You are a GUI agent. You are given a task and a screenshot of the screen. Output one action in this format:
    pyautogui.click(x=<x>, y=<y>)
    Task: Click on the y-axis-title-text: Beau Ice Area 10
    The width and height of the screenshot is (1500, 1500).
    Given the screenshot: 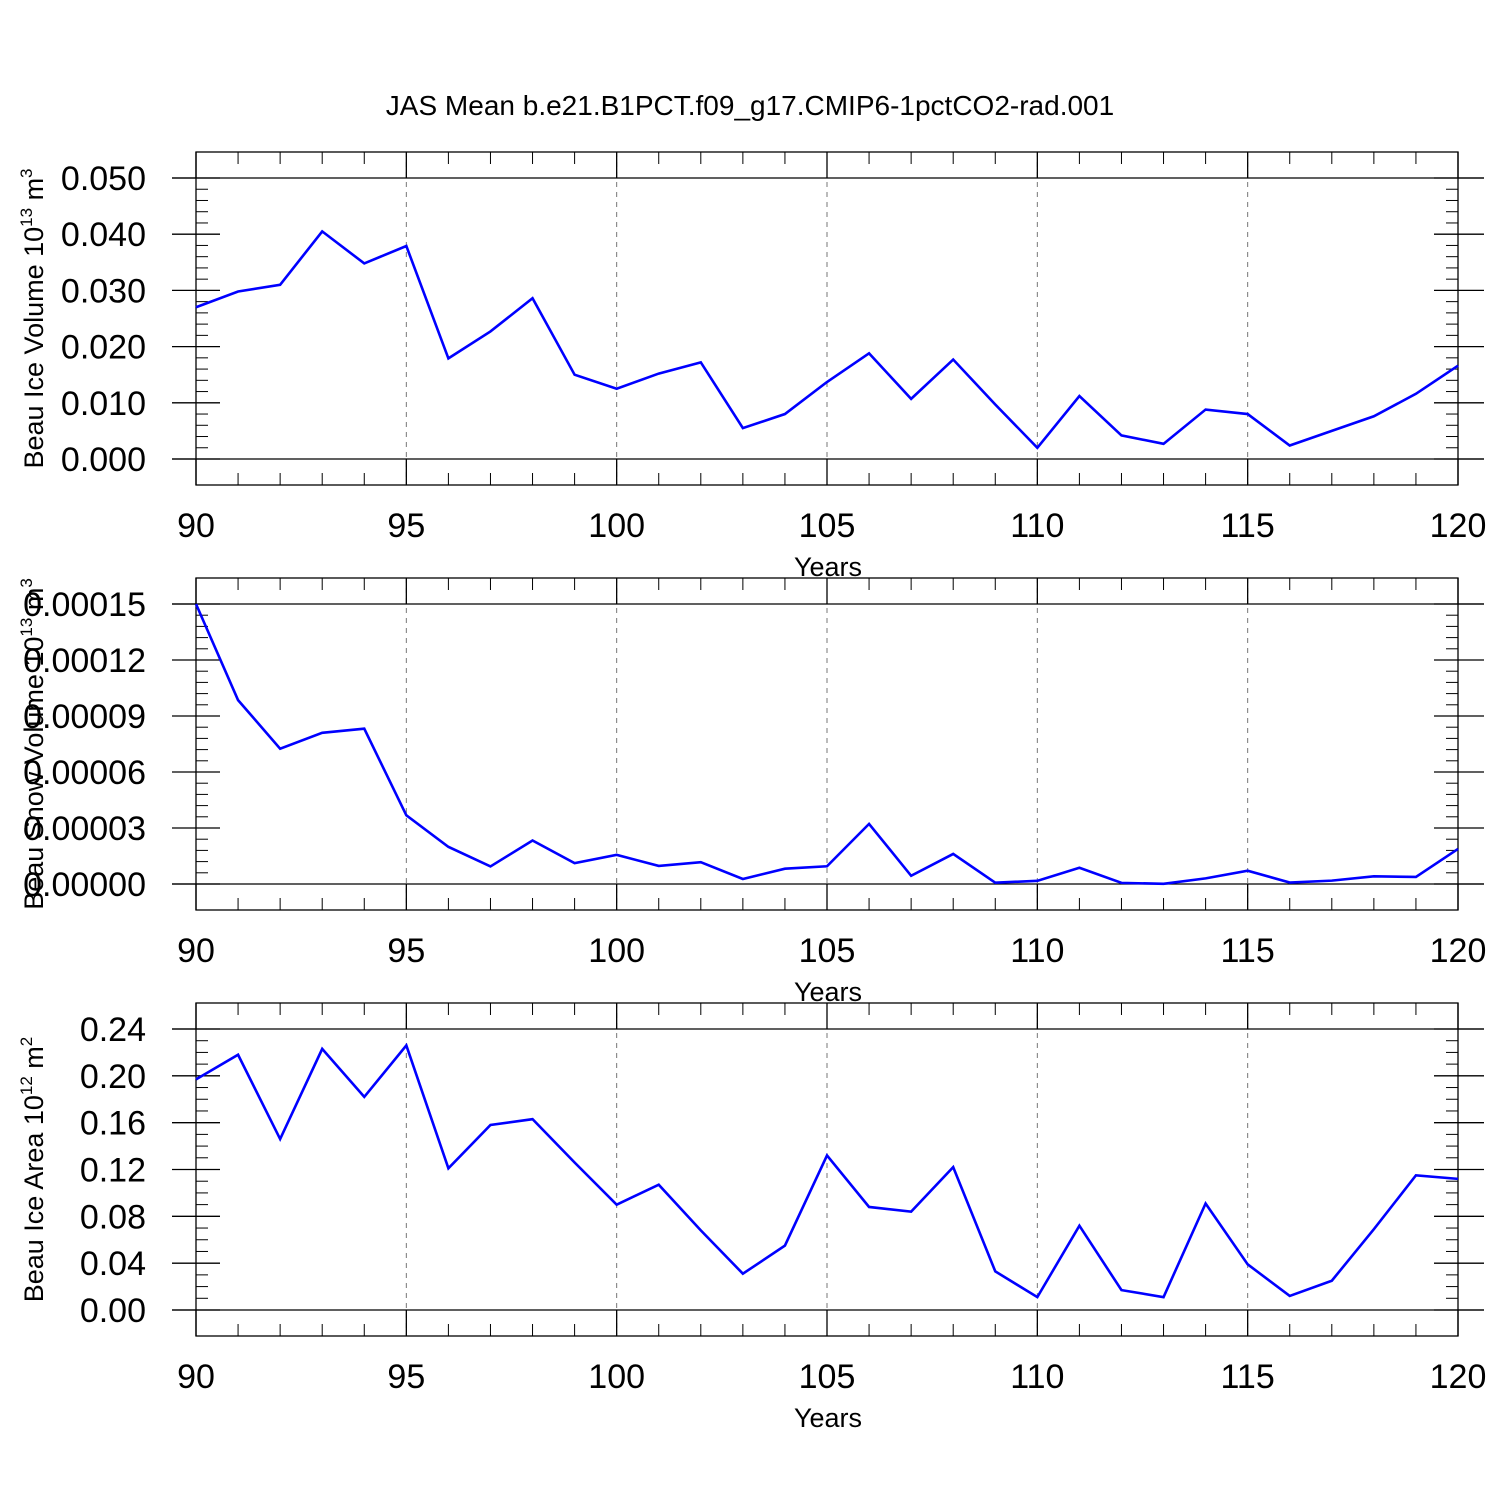 What is the action you would take?
    pyautogui.click(x=34, y=1198)
    